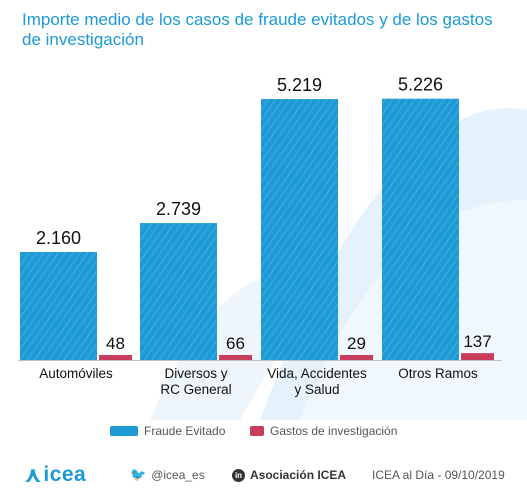 This screenshot has height=500, width=527. What do you see at coordinates (65, 474) in the screenshot?
I see `icea-logo-text: icea` at bounding box center [65, 474].